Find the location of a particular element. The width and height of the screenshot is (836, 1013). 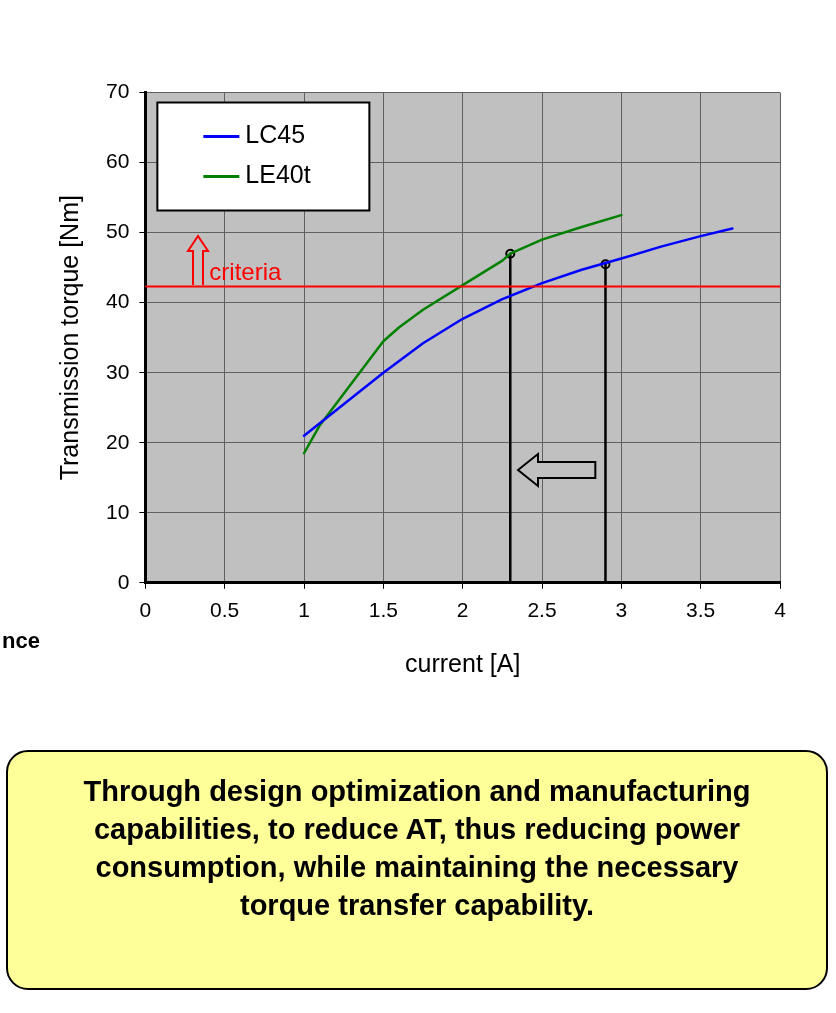

x-tick-label: 2 is located at coordinates (462, 610).